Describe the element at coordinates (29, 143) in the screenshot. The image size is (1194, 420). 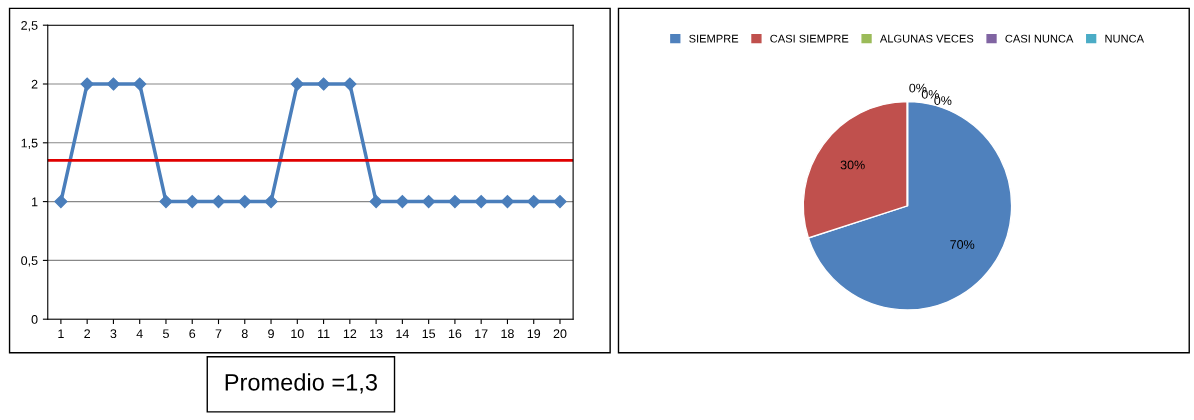
I see `y-tick-label: 1,5` at that location.